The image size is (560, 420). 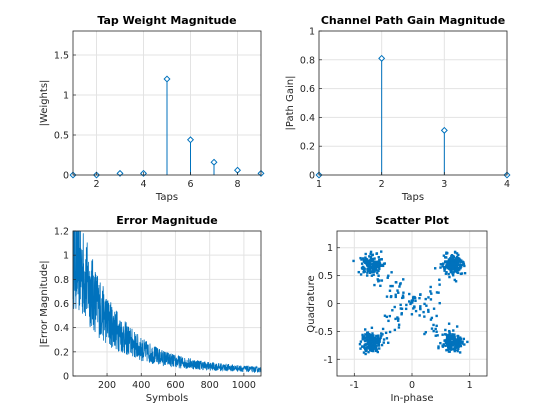 I want to click on path-xtick-label: 2, so click(x=382, y=184).